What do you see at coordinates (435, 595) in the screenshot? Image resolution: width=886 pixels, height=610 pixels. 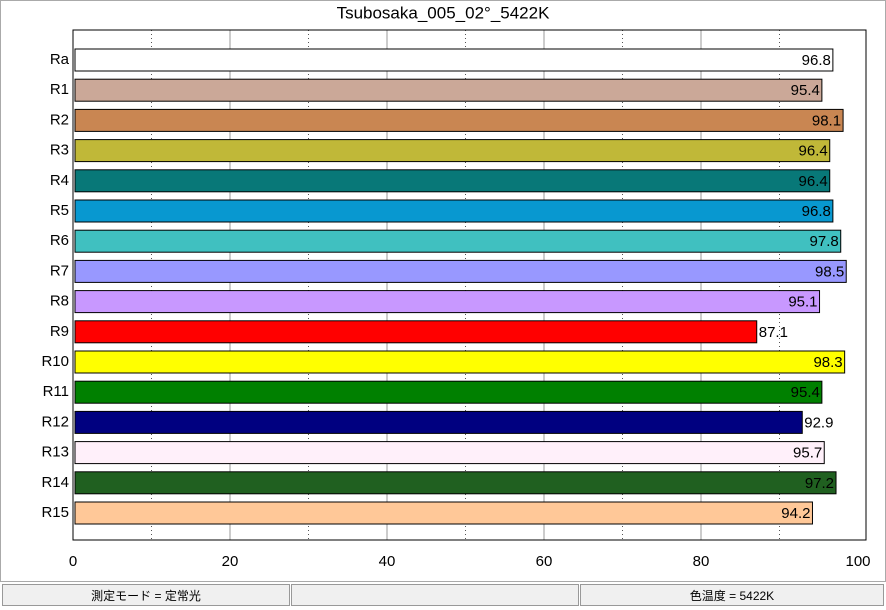 I see `status-empty` at bounding box center [435, 595].